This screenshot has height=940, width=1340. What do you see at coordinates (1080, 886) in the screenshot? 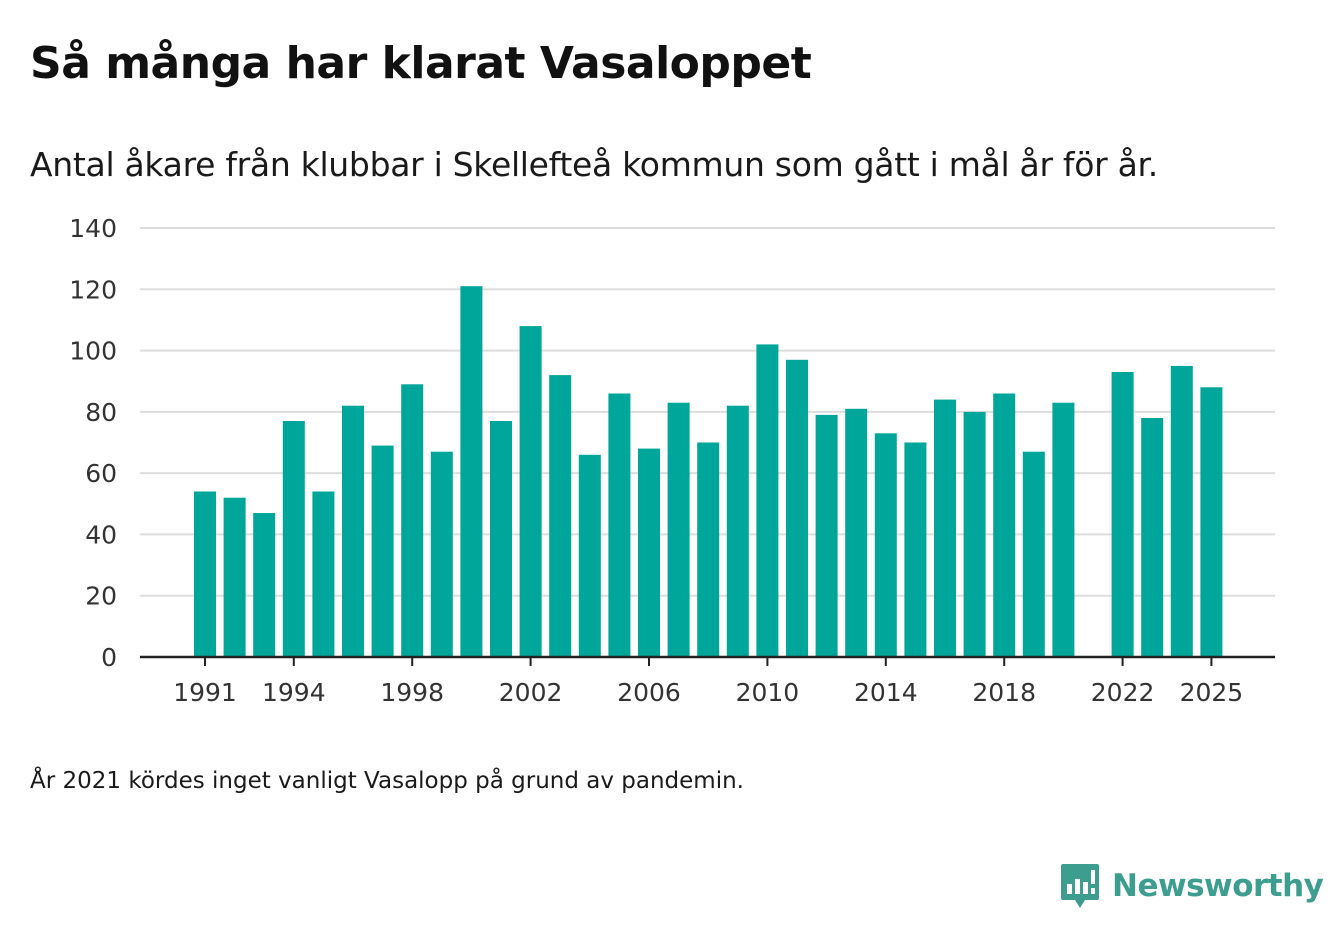
I see `newsworthy-logo-icon` at bounding box center [1080, 886].